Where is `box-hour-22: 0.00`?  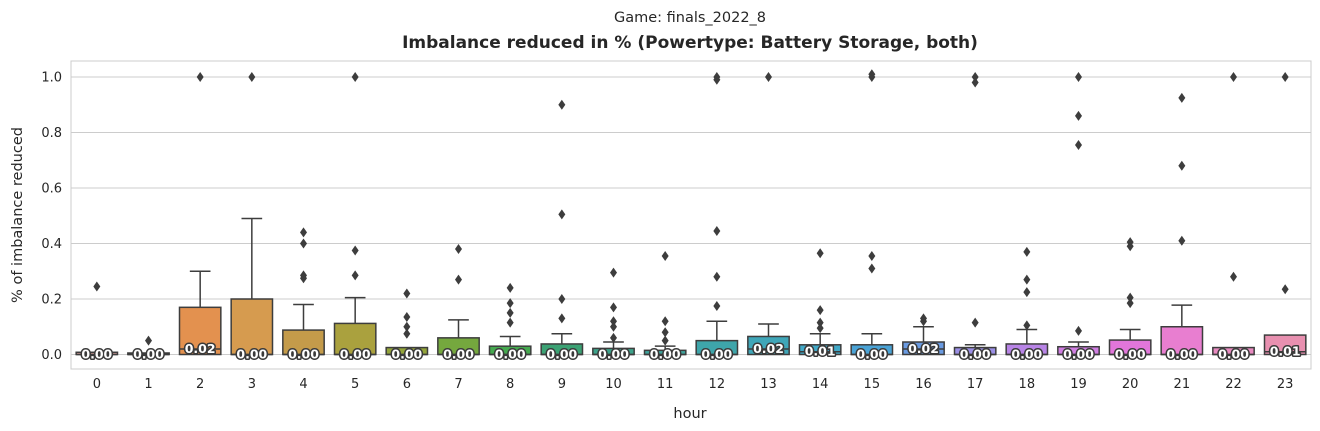 box-hour-22: 0.00 is located at coordinates (1233, 217).